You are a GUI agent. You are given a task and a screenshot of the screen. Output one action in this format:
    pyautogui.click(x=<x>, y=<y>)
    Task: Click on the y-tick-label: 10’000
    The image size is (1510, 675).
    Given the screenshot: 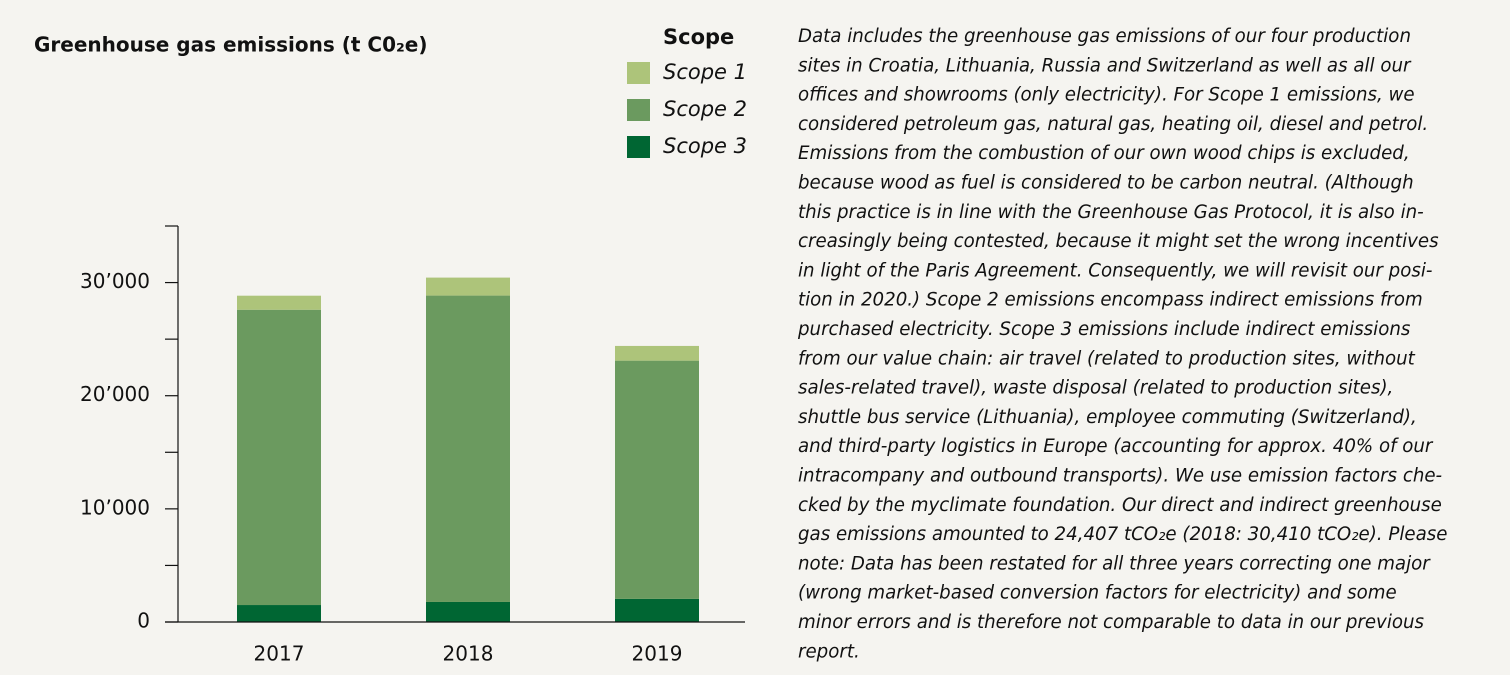 What is the action you would take?
    pyautogui.click(x=115, y=507)
    